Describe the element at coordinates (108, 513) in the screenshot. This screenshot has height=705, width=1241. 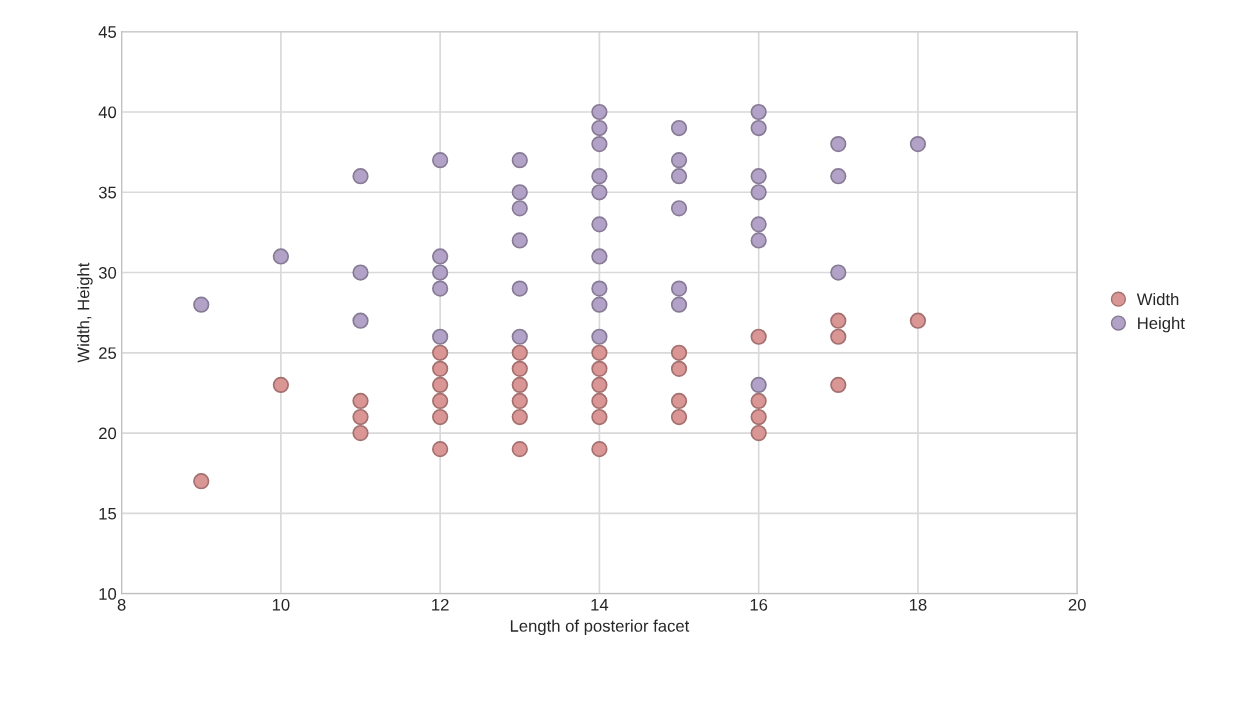
I see `y-tick-label: 15` at that location.